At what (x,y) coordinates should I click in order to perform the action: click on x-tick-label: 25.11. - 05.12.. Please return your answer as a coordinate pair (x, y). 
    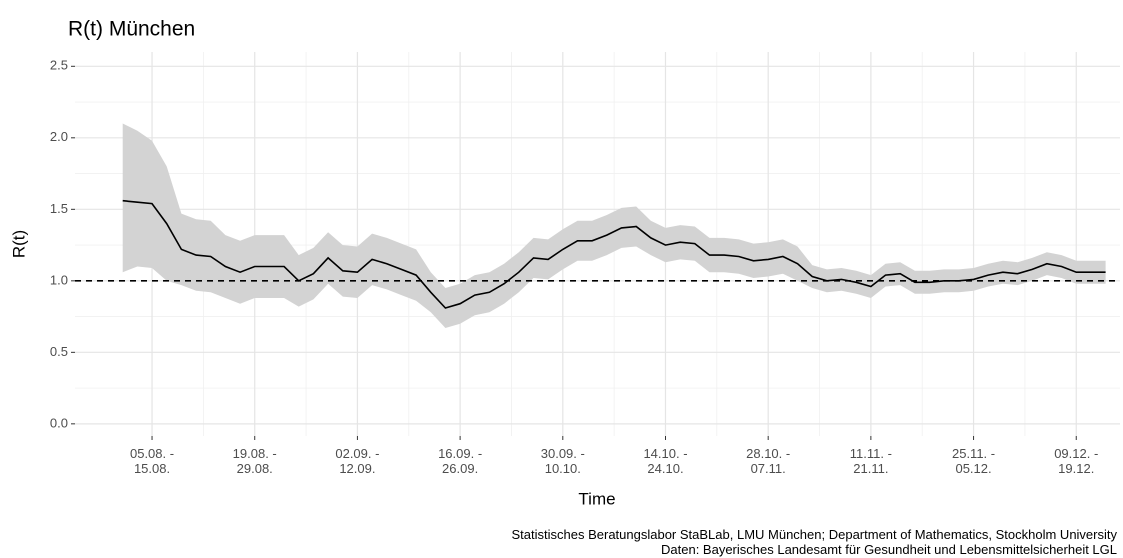
    Looking at the image, I should click on (973, 461).